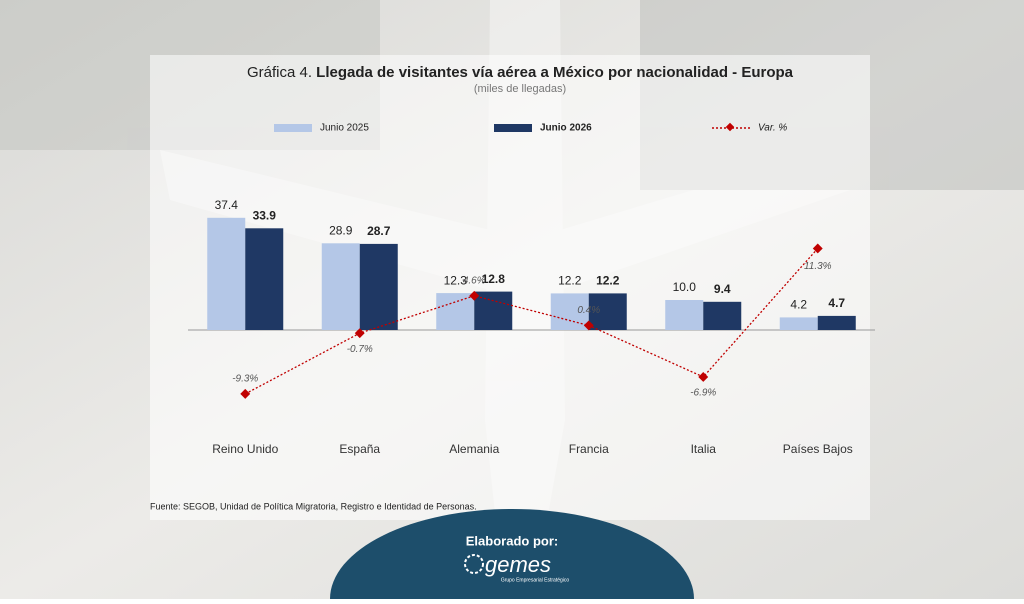  I want to click on footer-logo: gemes, so click(518, 564).